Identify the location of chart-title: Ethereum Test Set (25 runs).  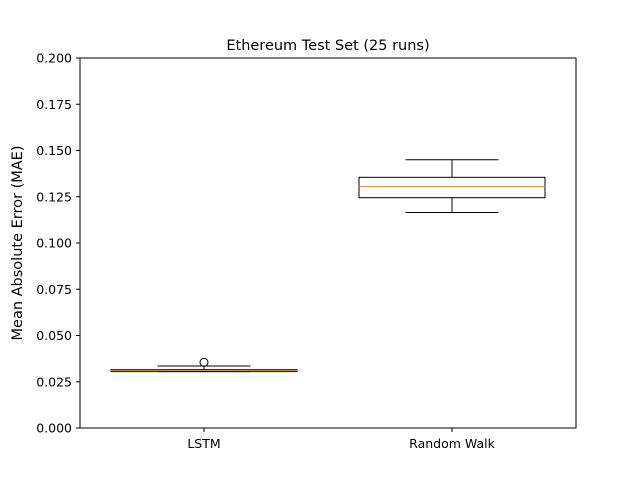
(327, 46).